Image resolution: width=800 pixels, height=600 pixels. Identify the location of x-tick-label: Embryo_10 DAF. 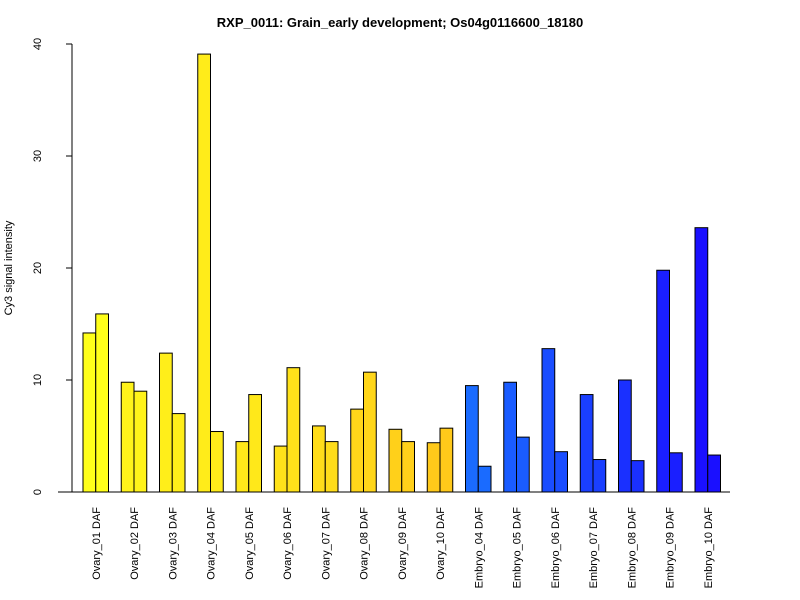
(709, 548).